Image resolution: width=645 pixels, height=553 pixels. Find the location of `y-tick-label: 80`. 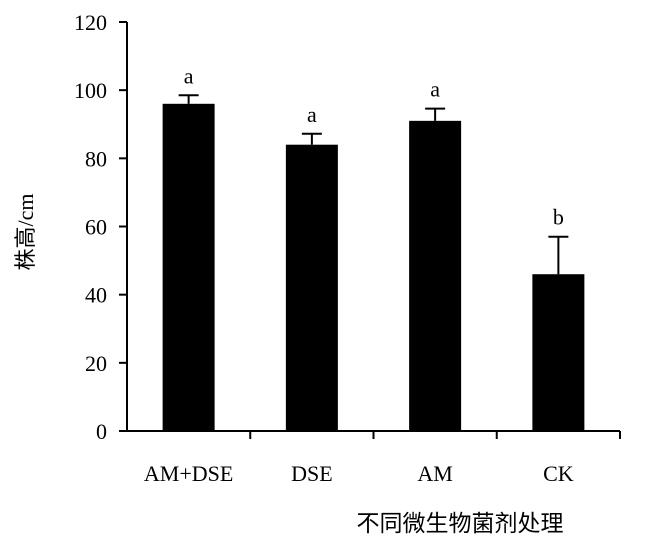

y-tick-label: 80 is located at coordinates (96, 158).